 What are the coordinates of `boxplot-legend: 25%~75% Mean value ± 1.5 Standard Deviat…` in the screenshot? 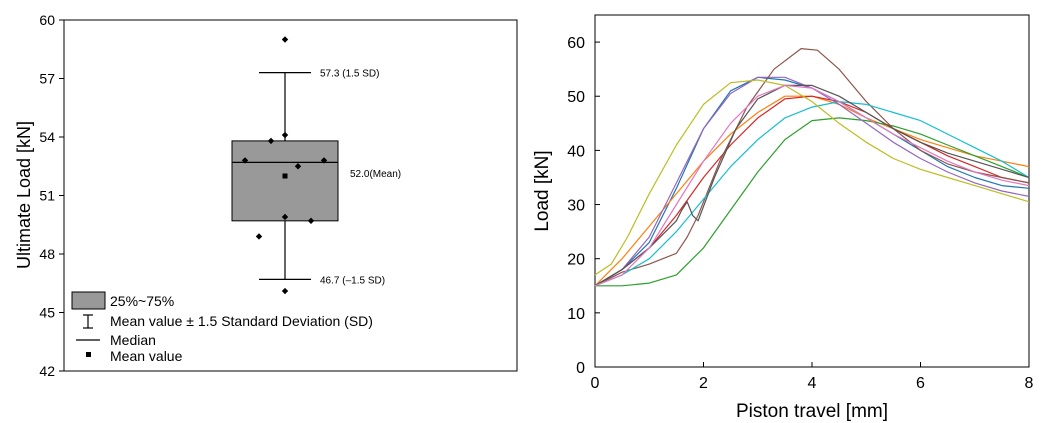 It's located at (222, 327).